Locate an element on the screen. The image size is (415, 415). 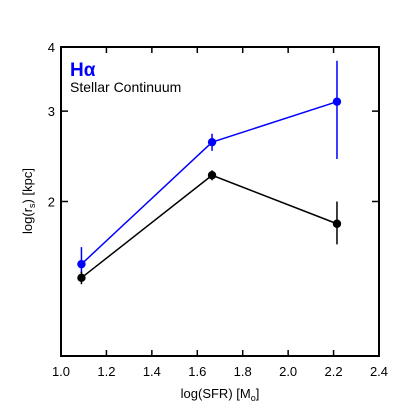
y-axis-label-suffix: ) [kpc] is located at coordinates (27, 185).